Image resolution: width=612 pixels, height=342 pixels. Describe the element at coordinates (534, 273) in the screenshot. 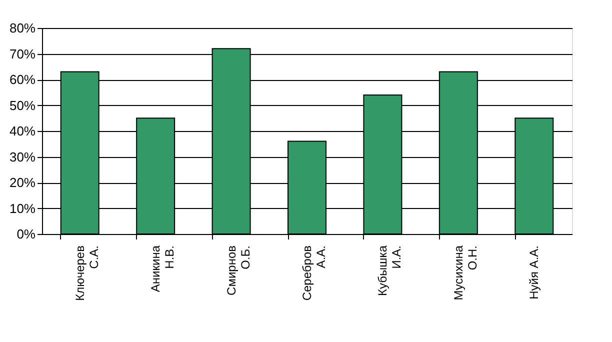

I see `x-tick-label: Нуйя А.А.` at that location.